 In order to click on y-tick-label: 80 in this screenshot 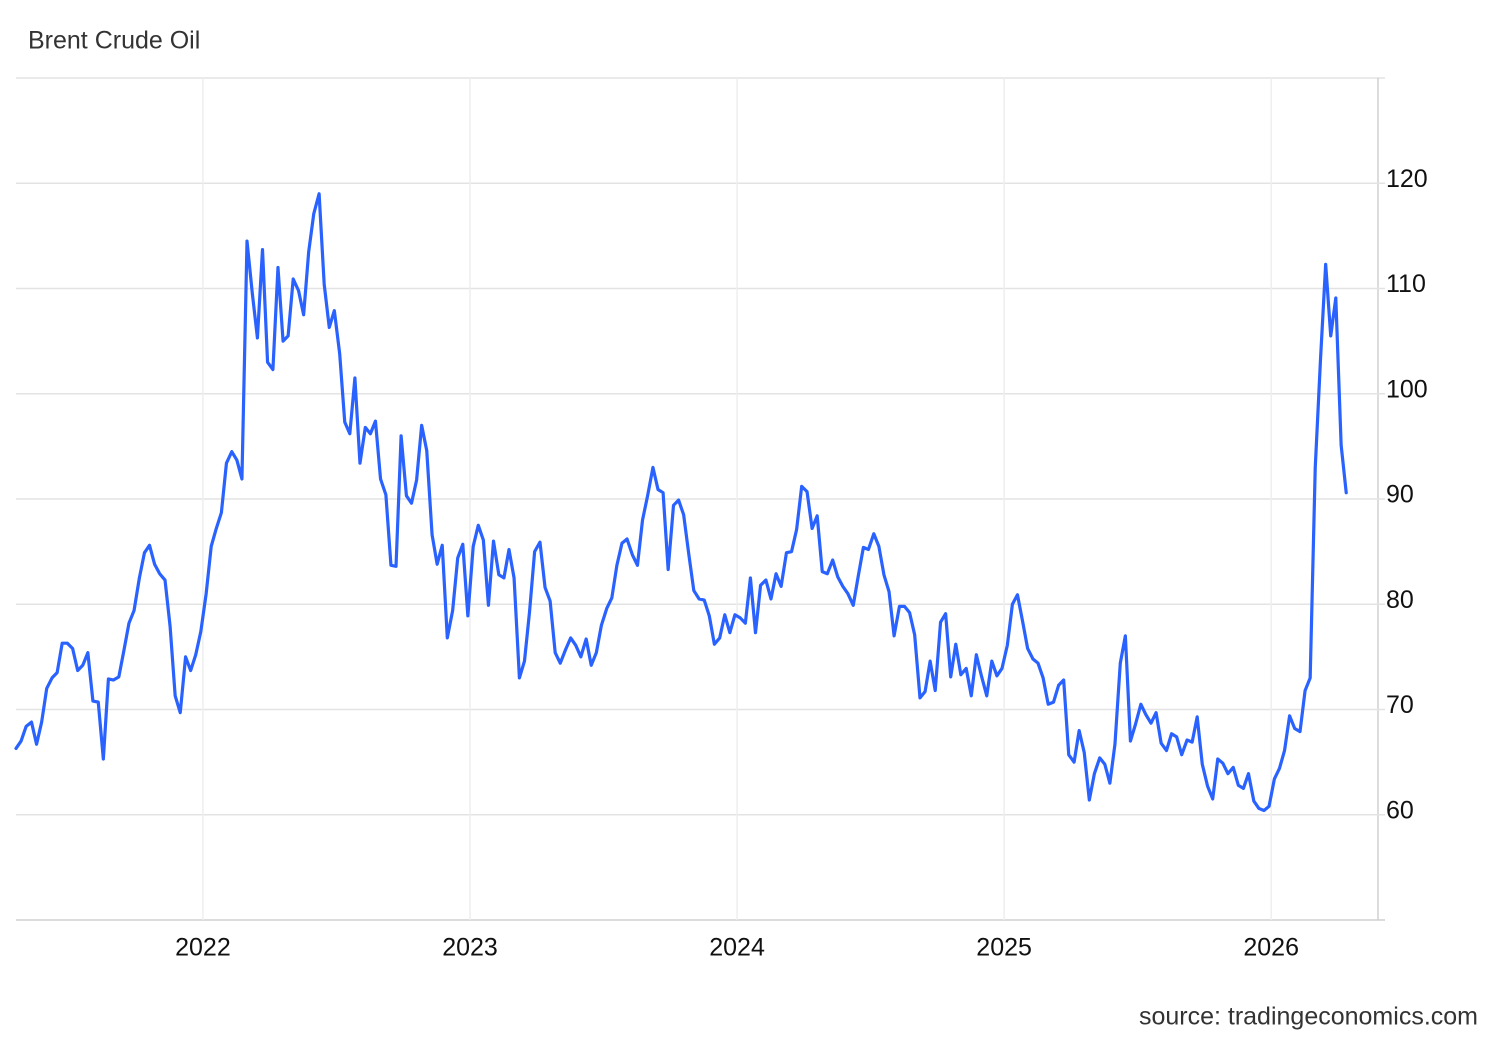, I will do `click(1400, 600)`.